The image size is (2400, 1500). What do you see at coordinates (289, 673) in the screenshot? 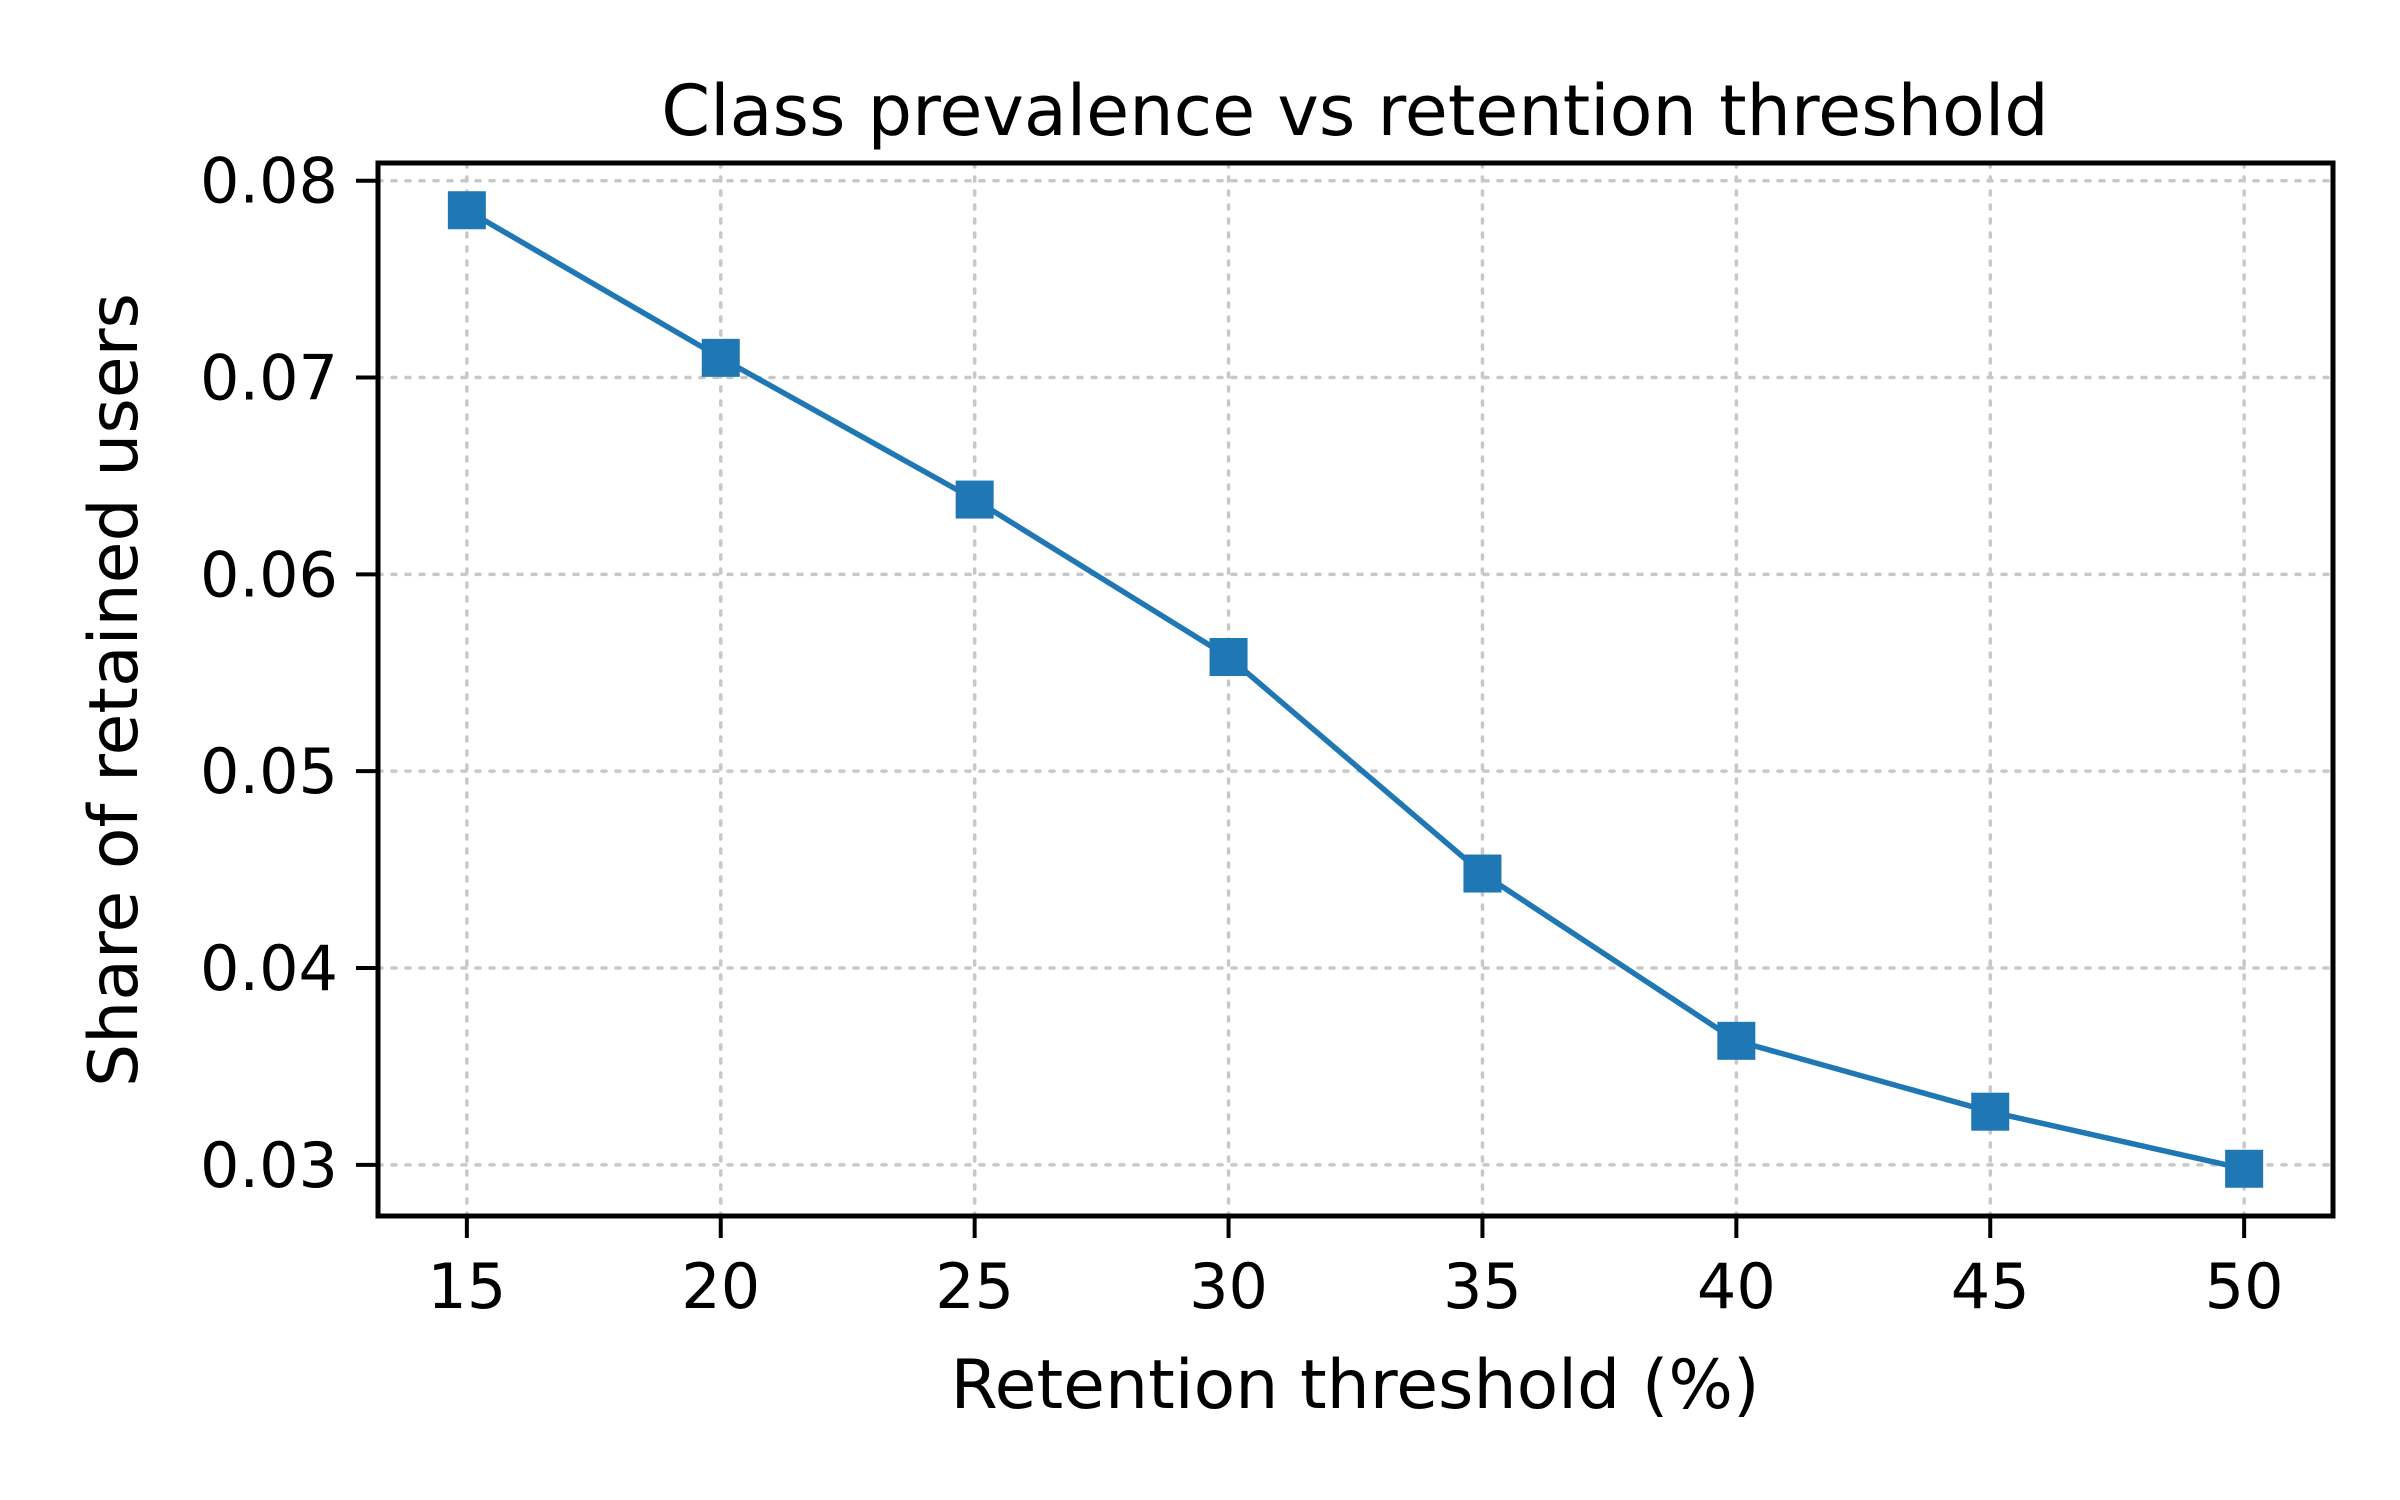
I see `y-axis-ticks: 0.03 0.04 0.05 0.06 0.07 0.08` at bounding box center [289, 673].